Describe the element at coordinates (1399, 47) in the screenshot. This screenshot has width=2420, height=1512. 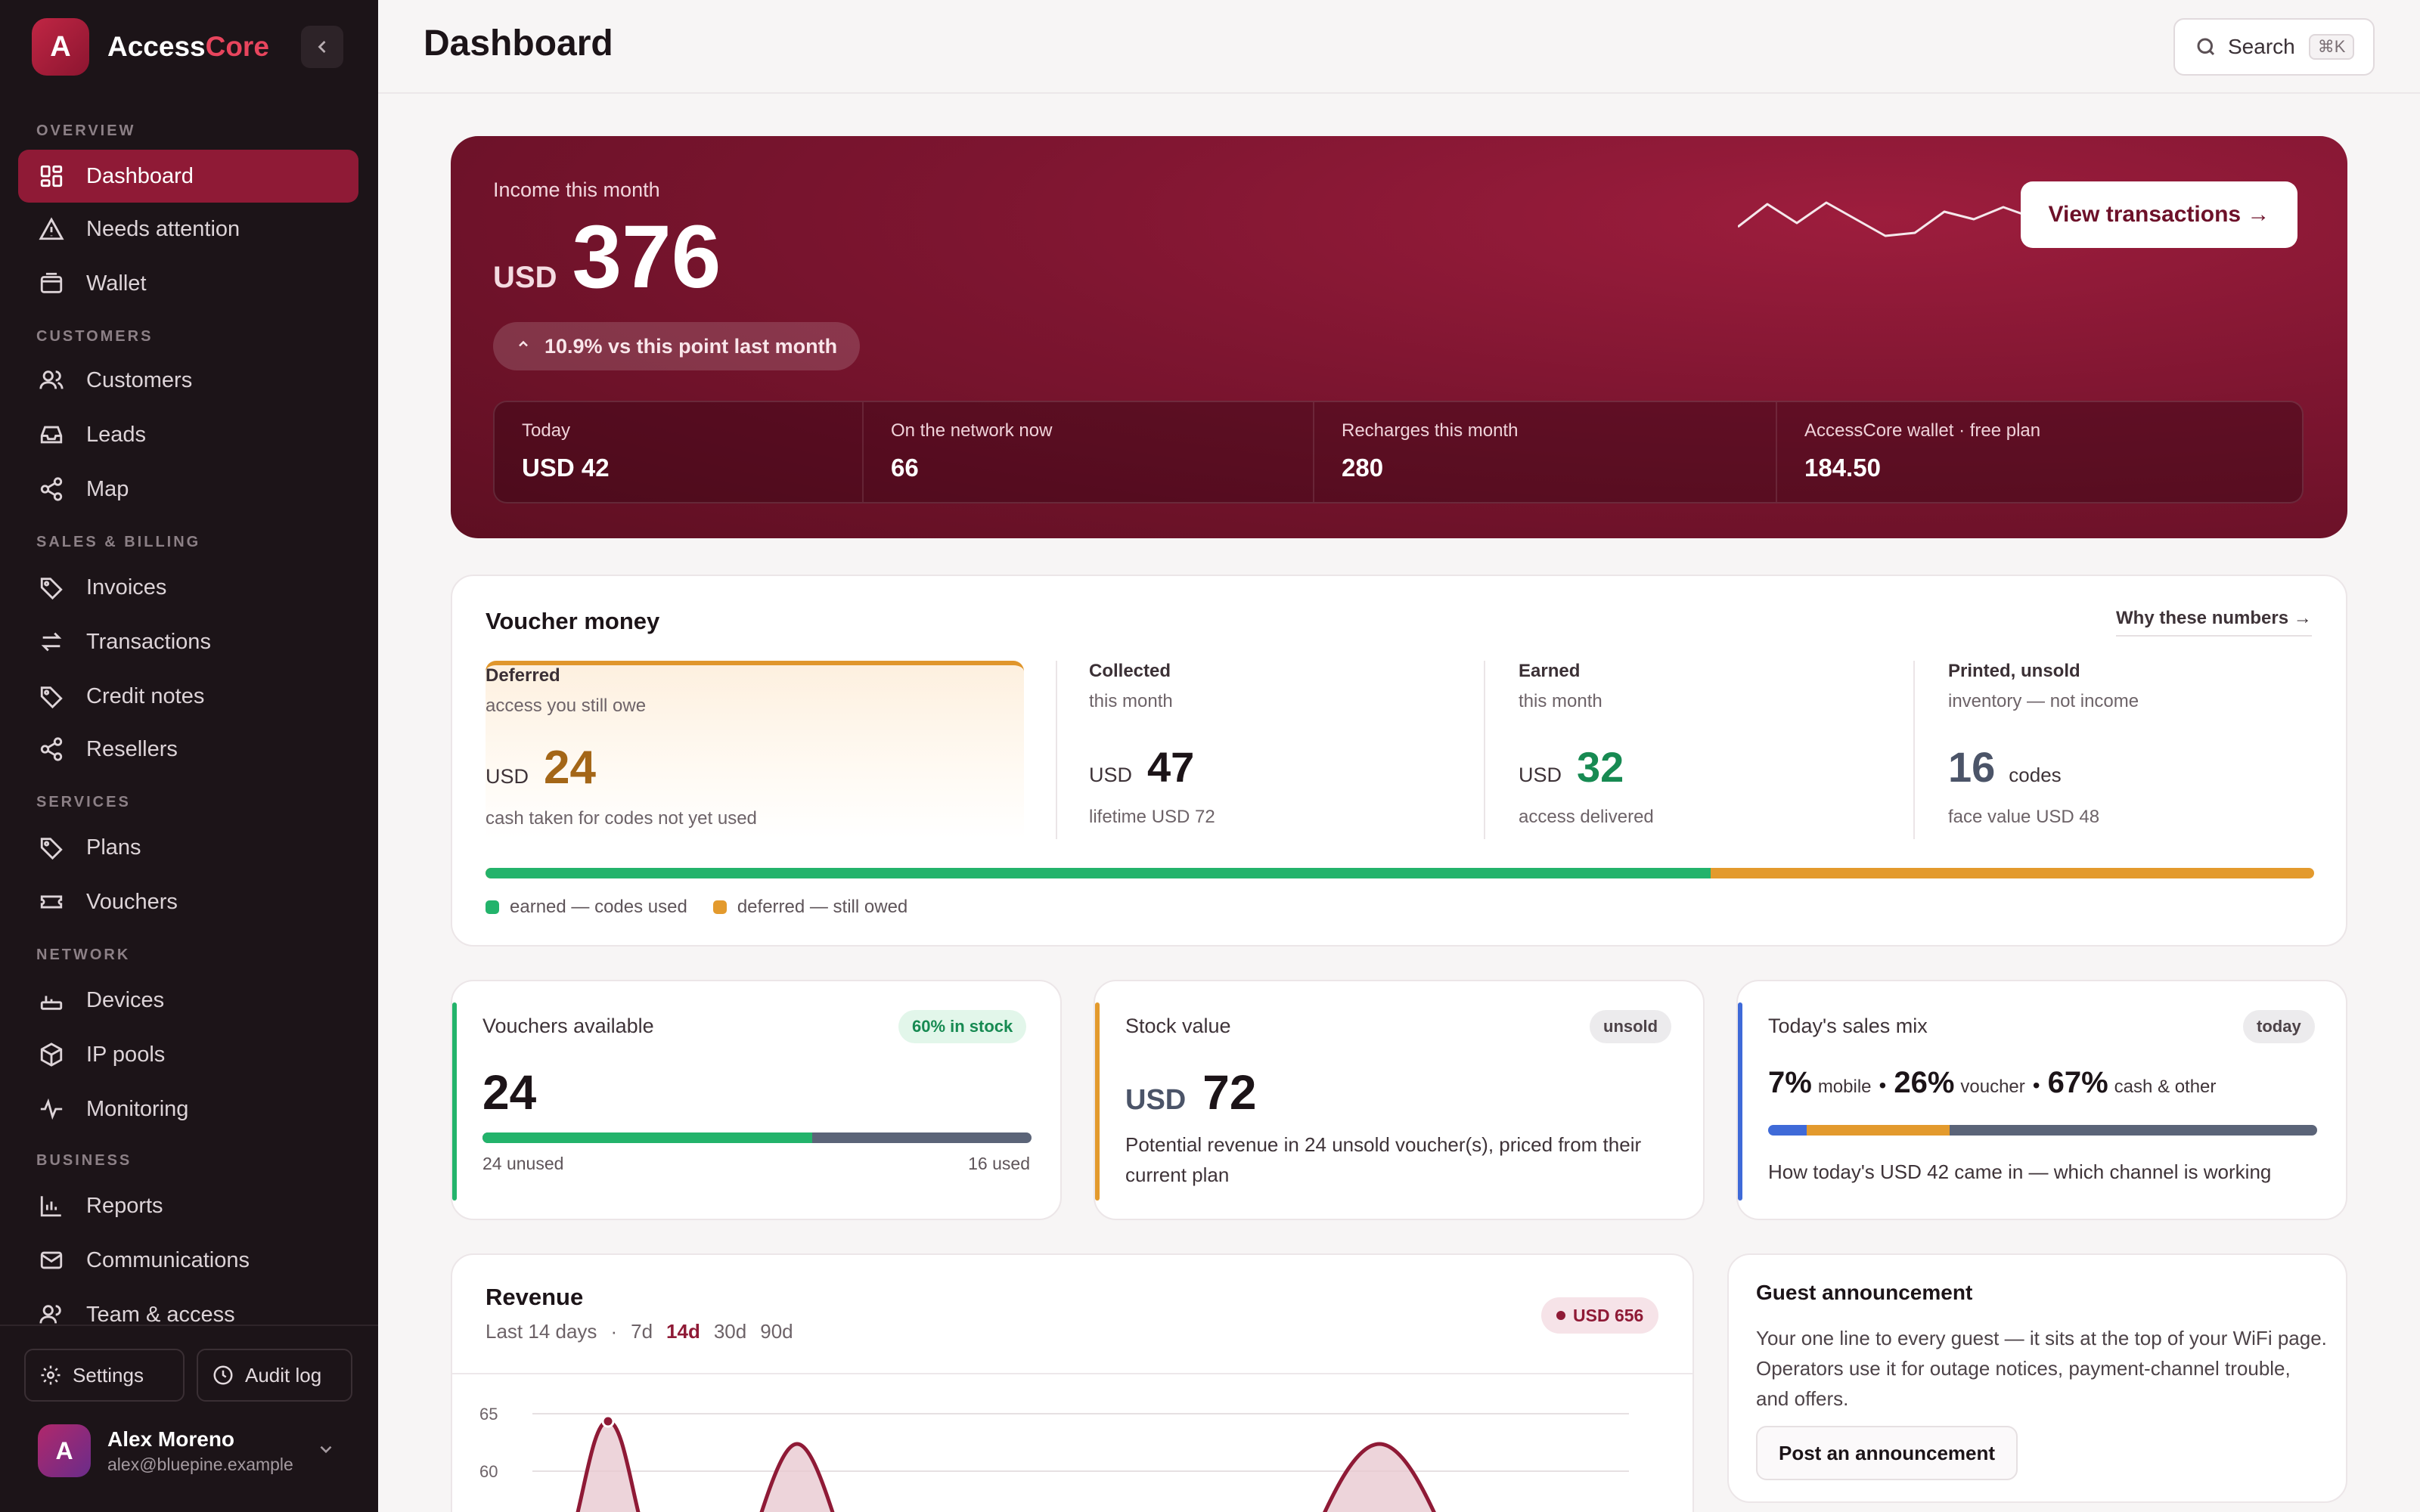
I see `topbar: Dashboard Search ⌘K` at that location.